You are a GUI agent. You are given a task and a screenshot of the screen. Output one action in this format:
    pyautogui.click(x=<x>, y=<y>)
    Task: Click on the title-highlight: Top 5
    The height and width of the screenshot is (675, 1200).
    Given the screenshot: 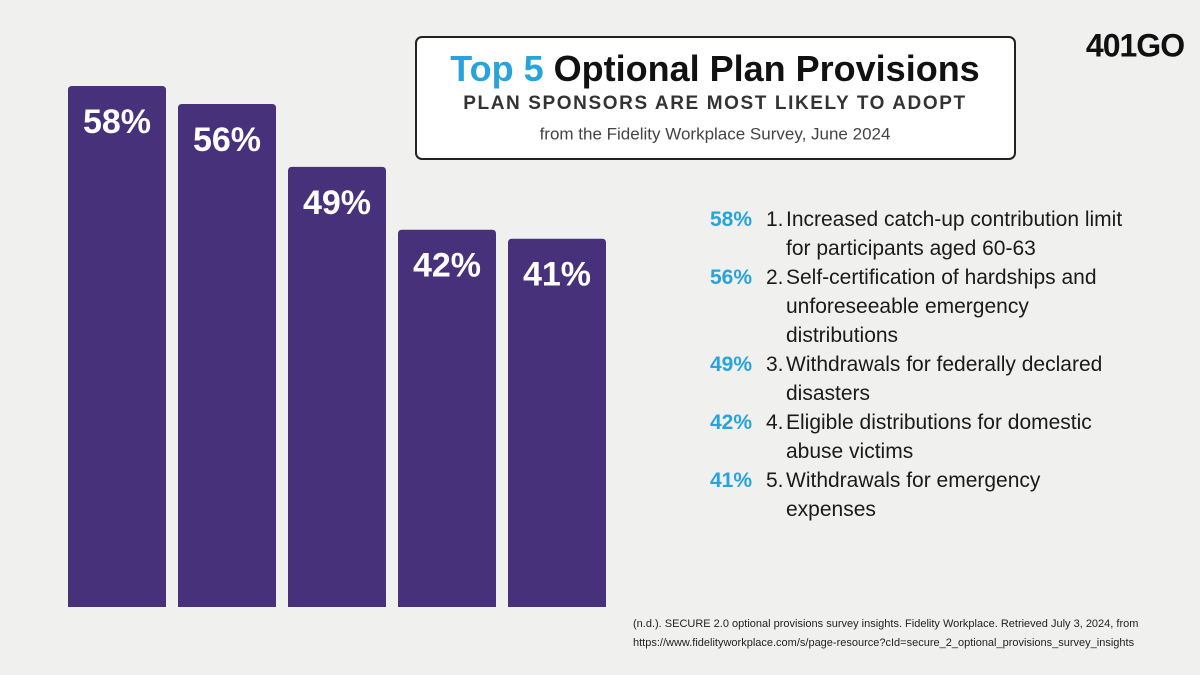 What is the action you would take?
    pyautogui.click(x=496, y=68)
    